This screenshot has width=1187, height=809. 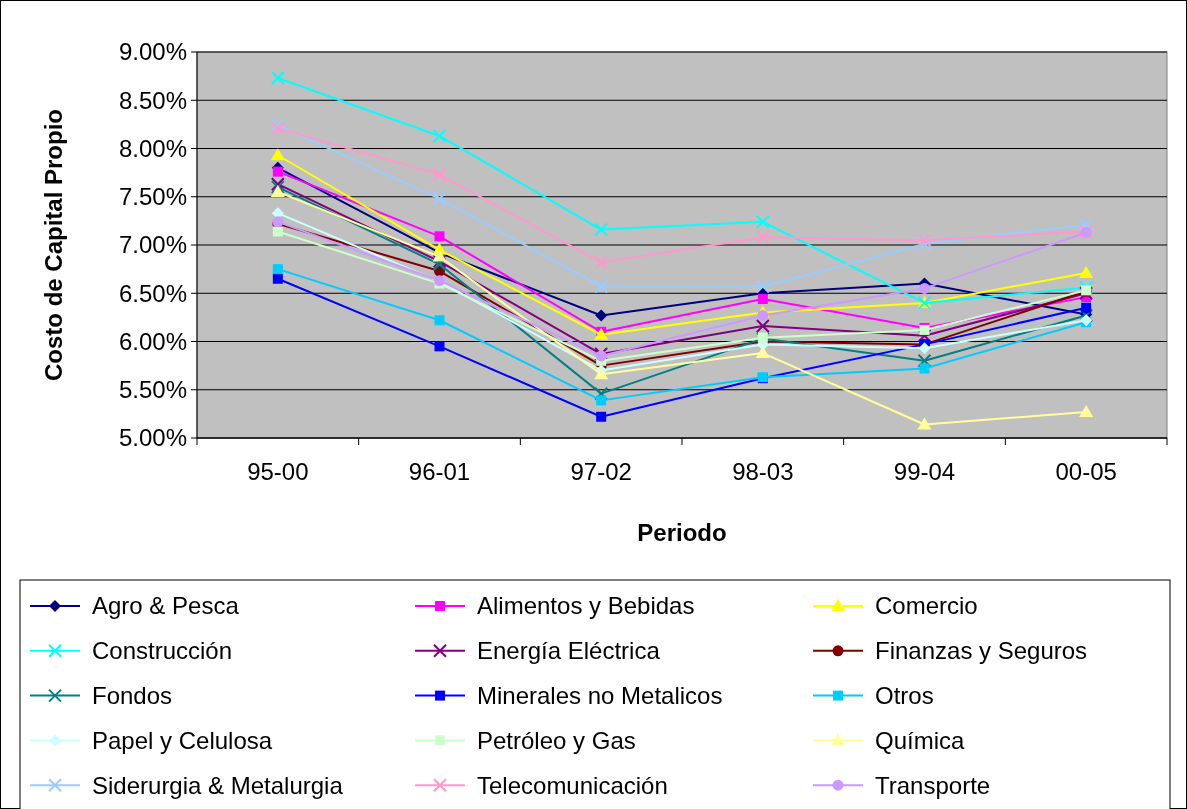 What do you see at coordinates (182, 740) in the screenshot?
I see `legend-label: Papel y Celulosa` at bounding box center [182, 740].